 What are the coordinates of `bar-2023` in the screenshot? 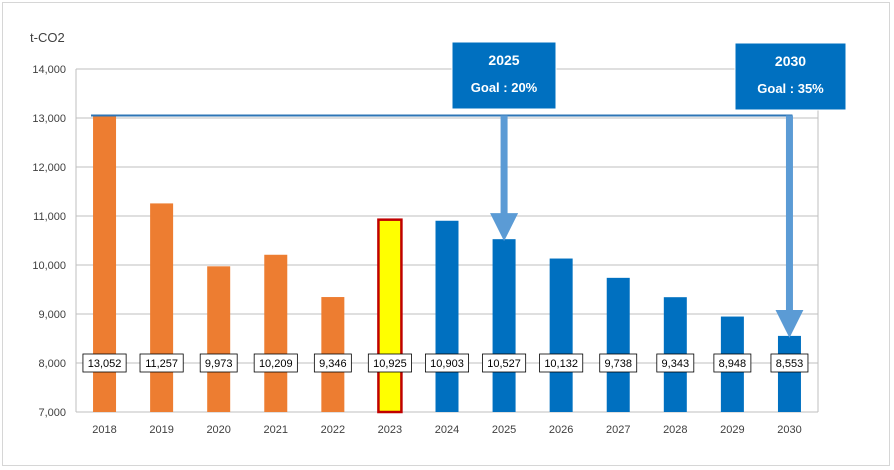 It's located at (390, 316).